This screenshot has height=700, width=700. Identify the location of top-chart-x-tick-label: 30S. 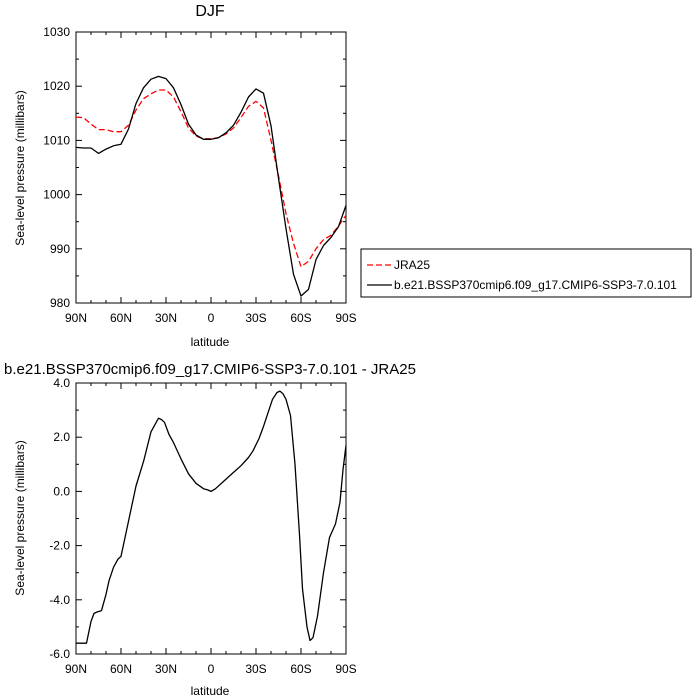
(255, 318).